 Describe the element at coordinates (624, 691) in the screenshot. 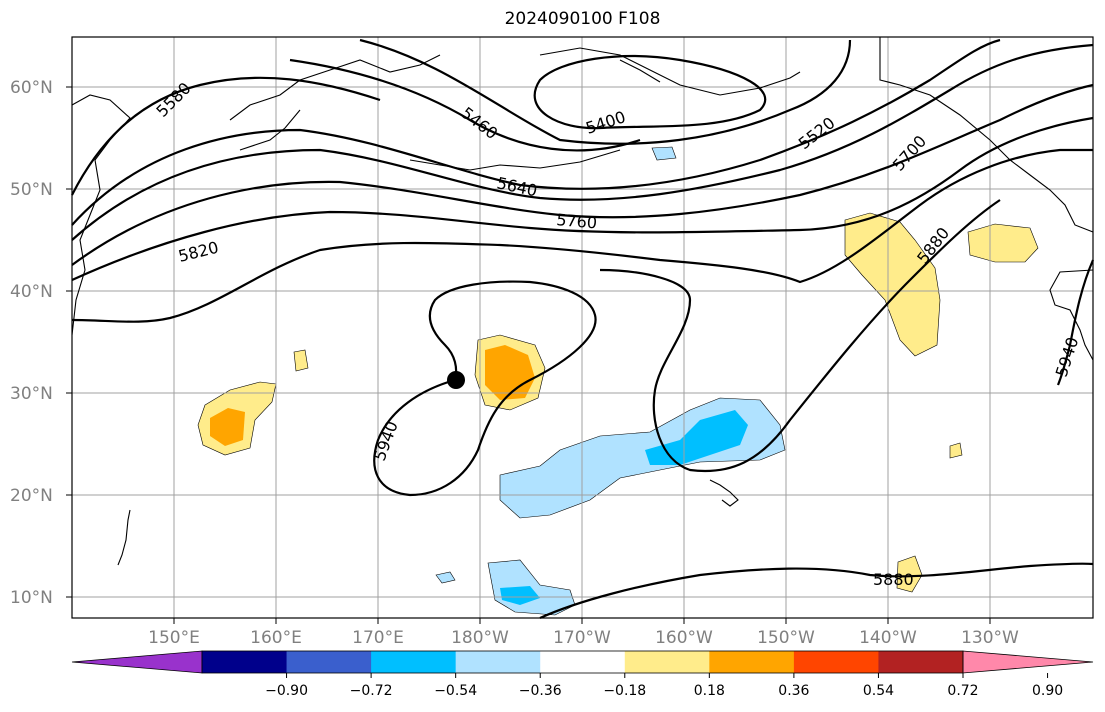

I see `colorbar-tick-label: −0.18` at that location.